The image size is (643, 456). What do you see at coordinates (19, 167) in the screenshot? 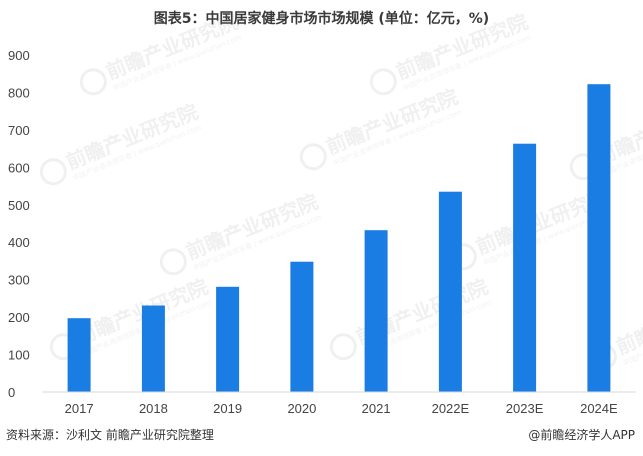
I see `y-tick-label: 600` at bounding box center [19, 167].